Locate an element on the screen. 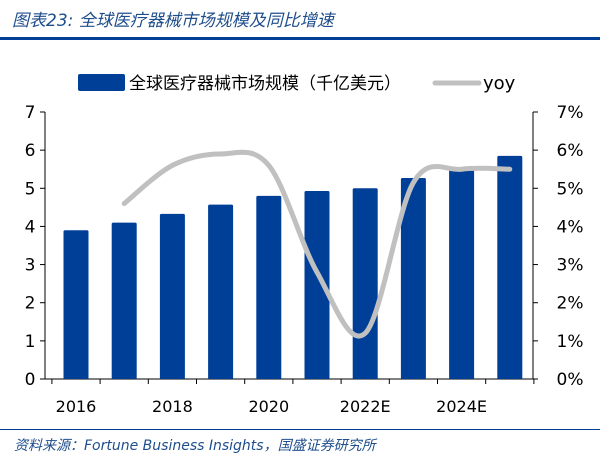 This screenshot has width=600, height=460. right-tick-label: 1% is located at coordinates (570, 342).